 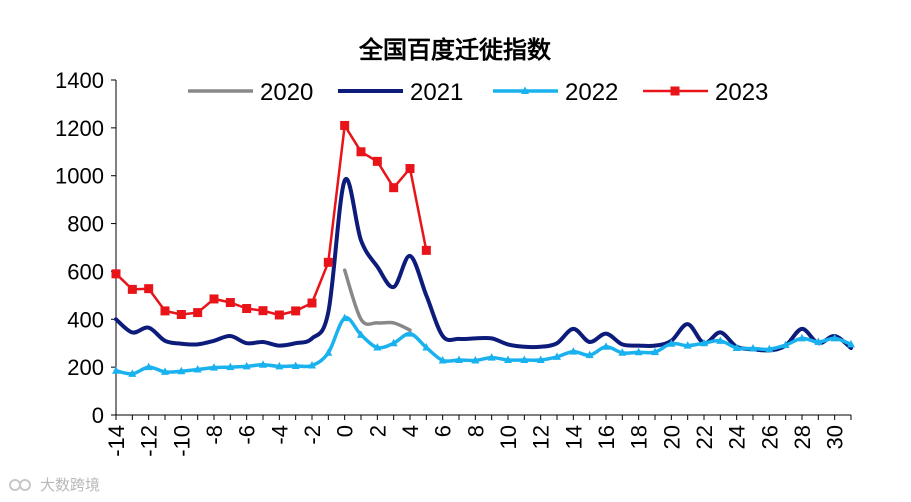 What do you see at coordinates (508, 437) in the screenshot?
I see `x-tick-label: 10` at bounding box center [508, 437].